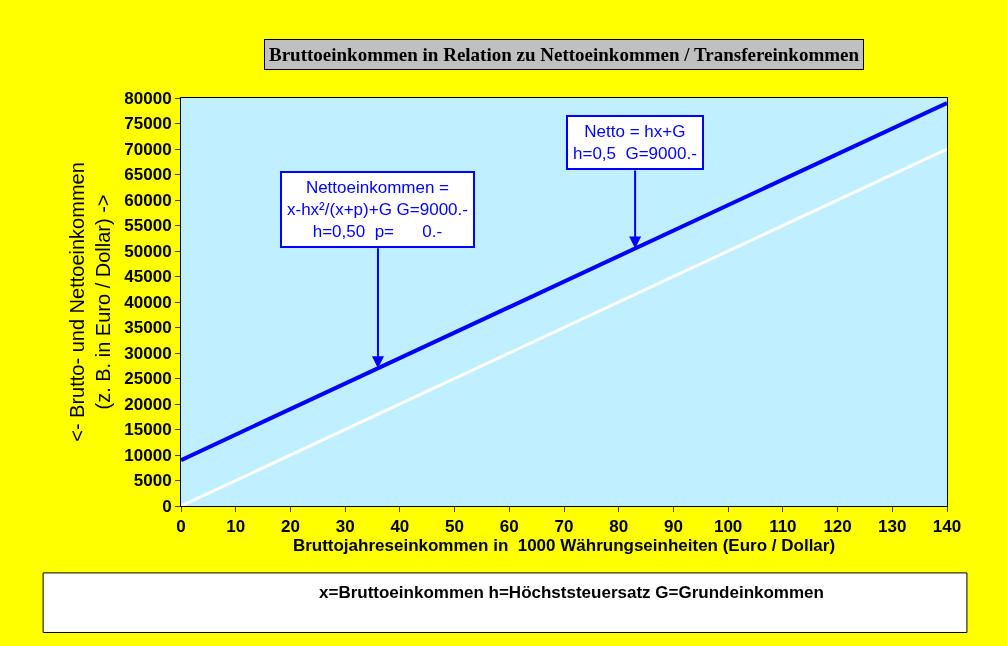 This screenshot has height=646, width=1007. Describe the element at coordinates (148, 328) in the screenshot. I see `y-tick-label: 35000` at that location.